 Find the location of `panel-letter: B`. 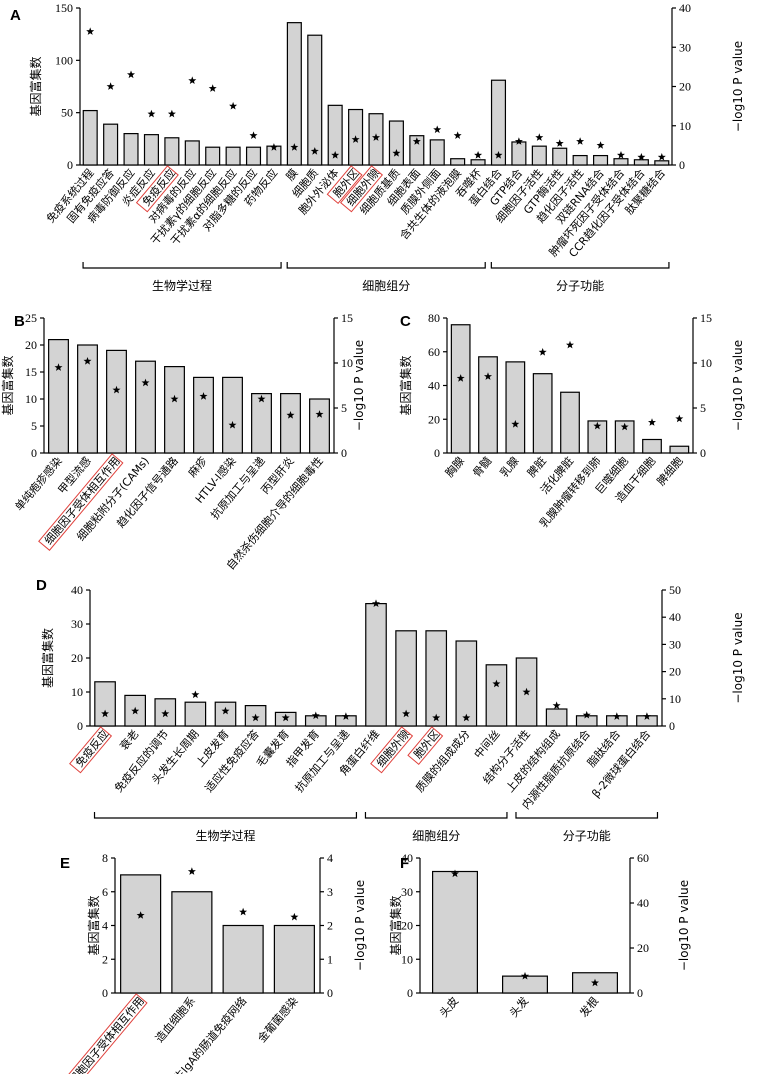

panel-letter: B is located at coordinates (19, 321).